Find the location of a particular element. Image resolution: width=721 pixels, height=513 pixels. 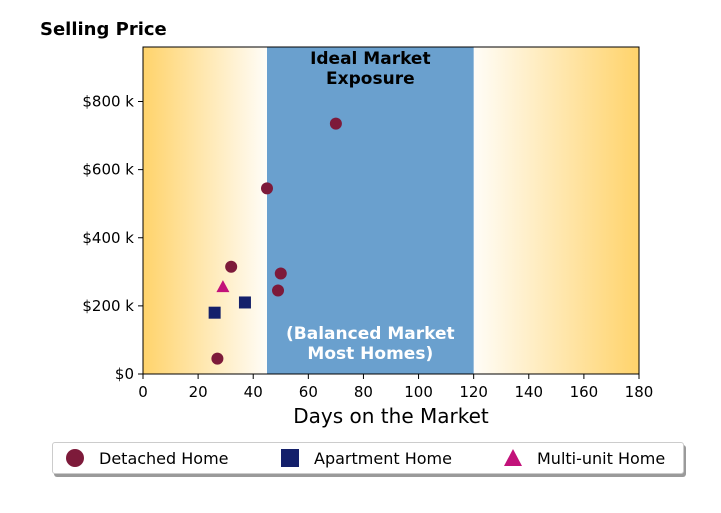

data-points is located at coordinates (275, 241).